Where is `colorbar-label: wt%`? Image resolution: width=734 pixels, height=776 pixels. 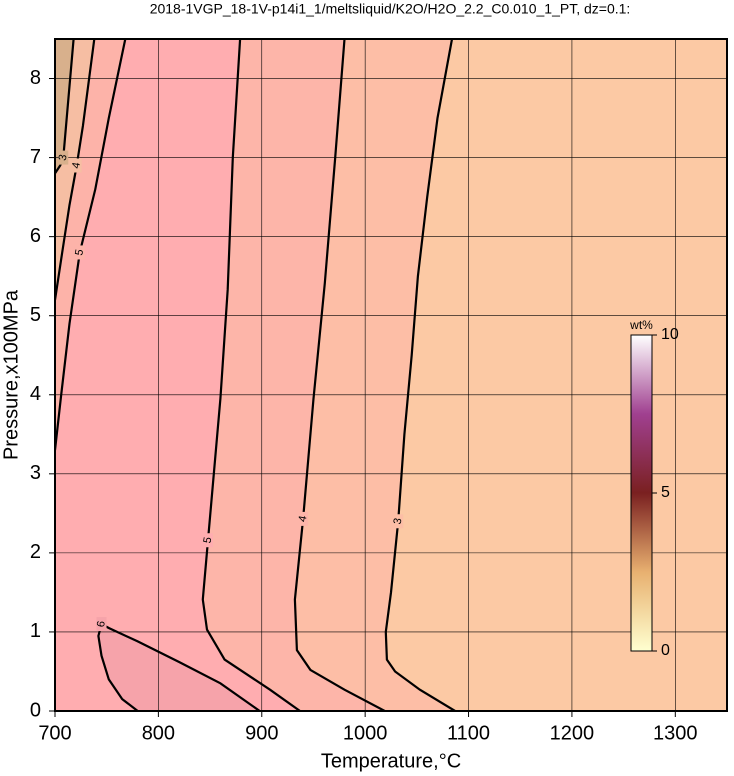
colorbar-label: wt% is located at coordinates (641, 325).